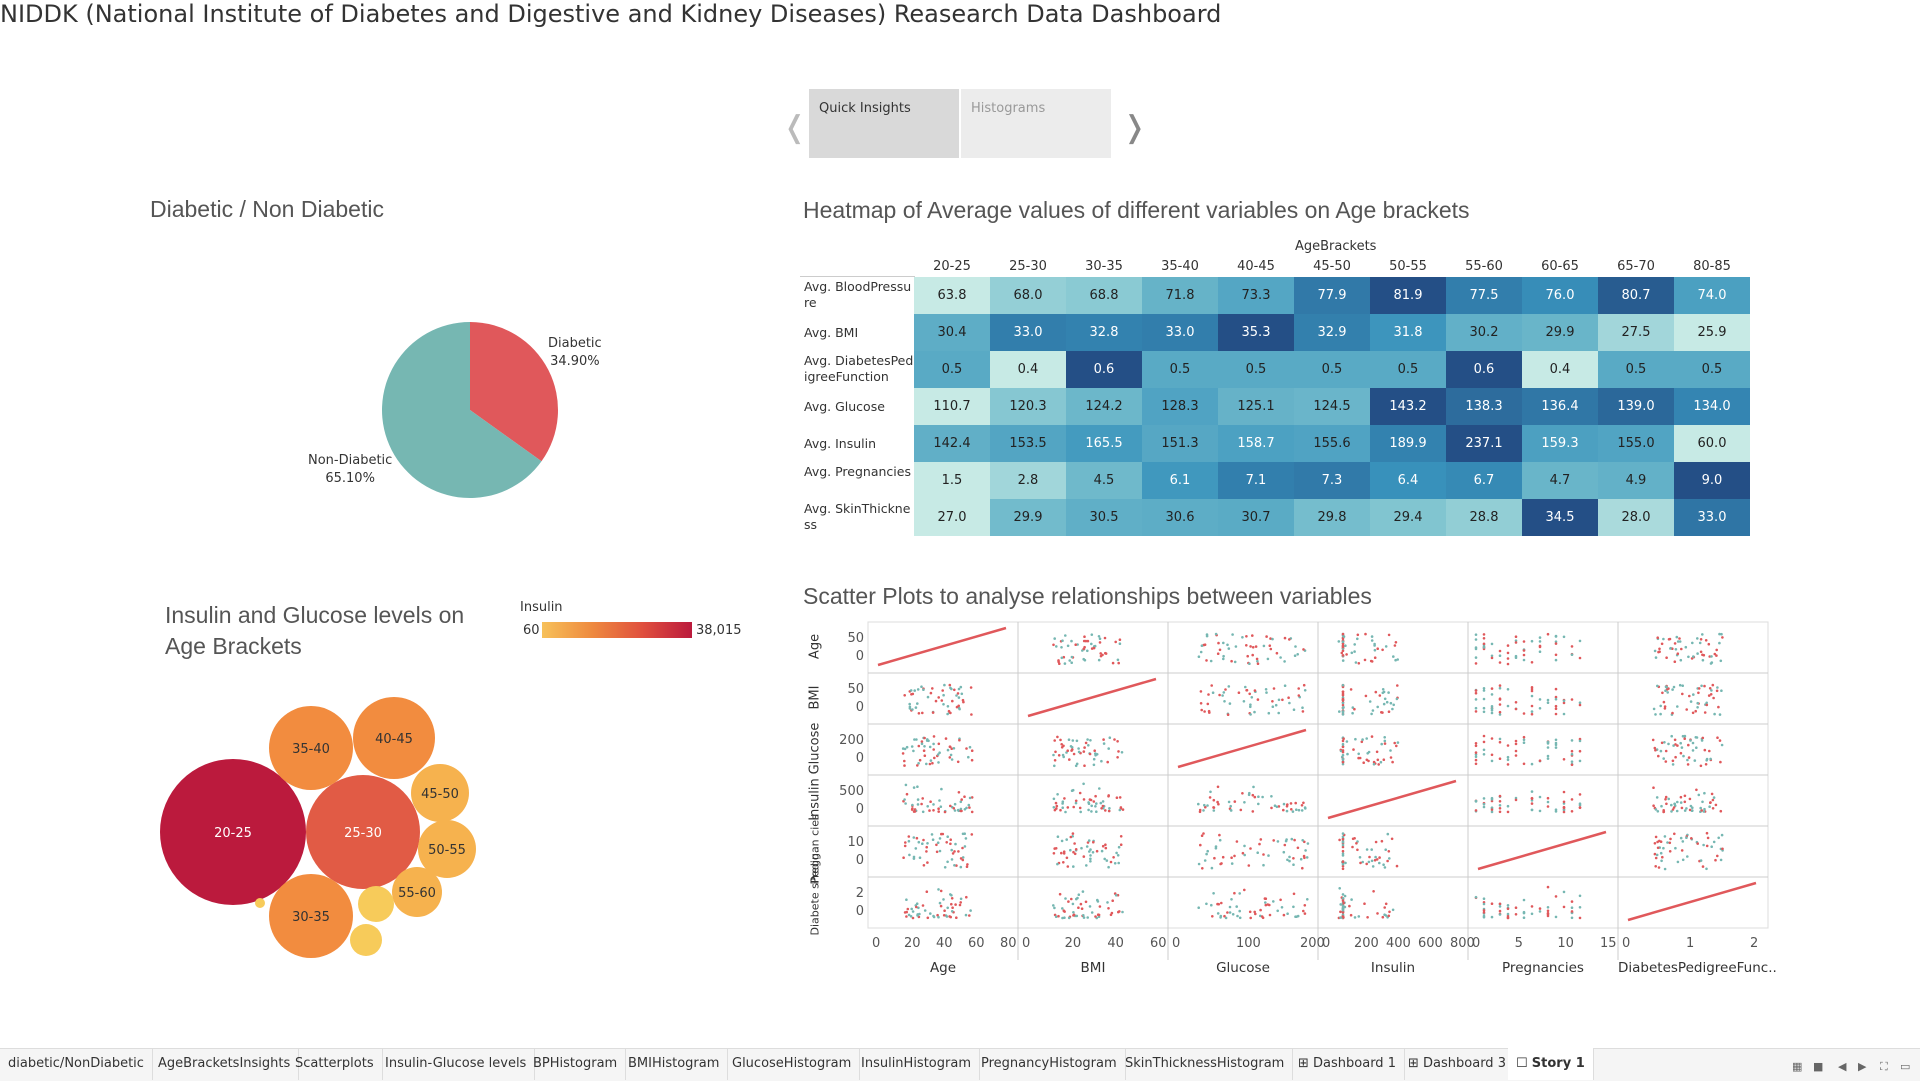 Image resolution: width=1920 pixels, height=1081 pixels. I want to click on chevron-right-icon: ❭, so click(1135, 127).